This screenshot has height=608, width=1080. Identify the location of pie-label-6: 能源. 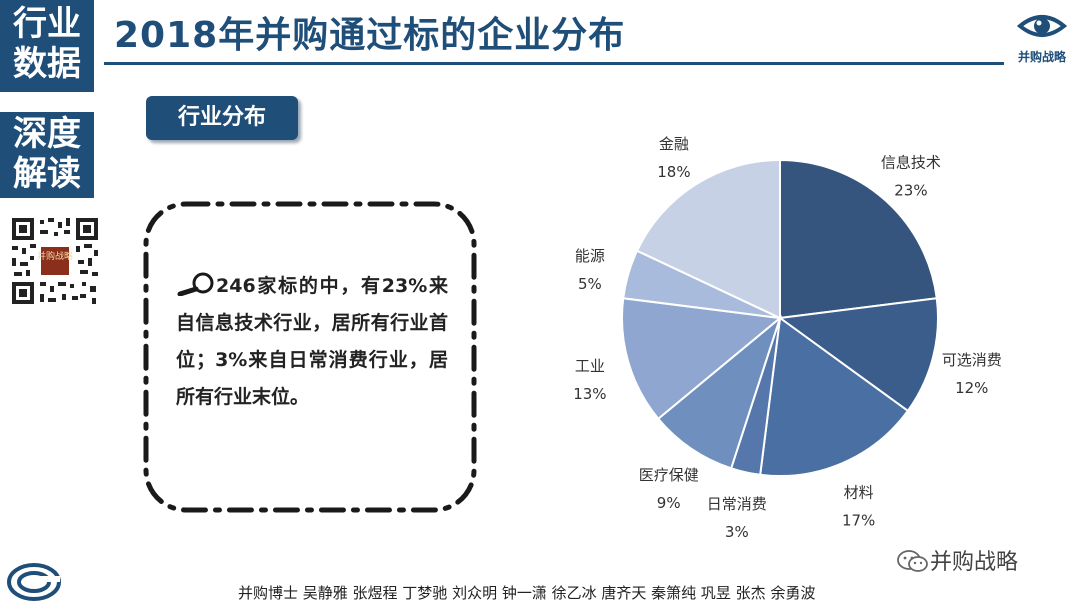
(590, 256).